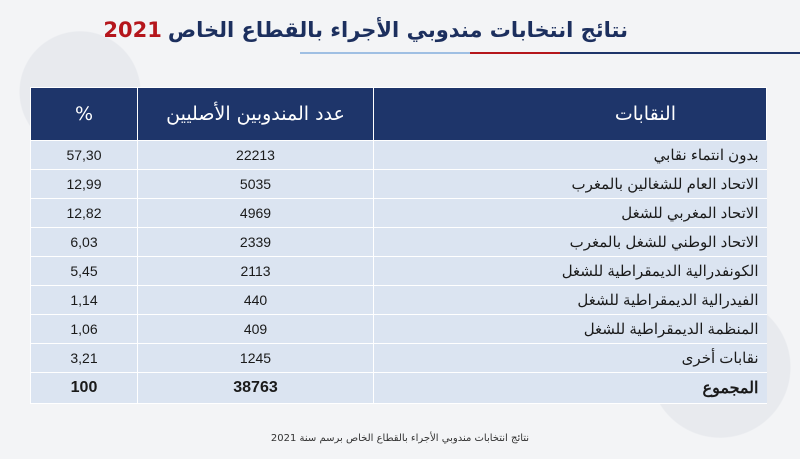 Image resolution: width=800 pixels, height=459 pixels. What do you see at coordinates (84, 329) in the screenshot?
I see `cell-pct: 1,06` at bounding box center [84, 329].